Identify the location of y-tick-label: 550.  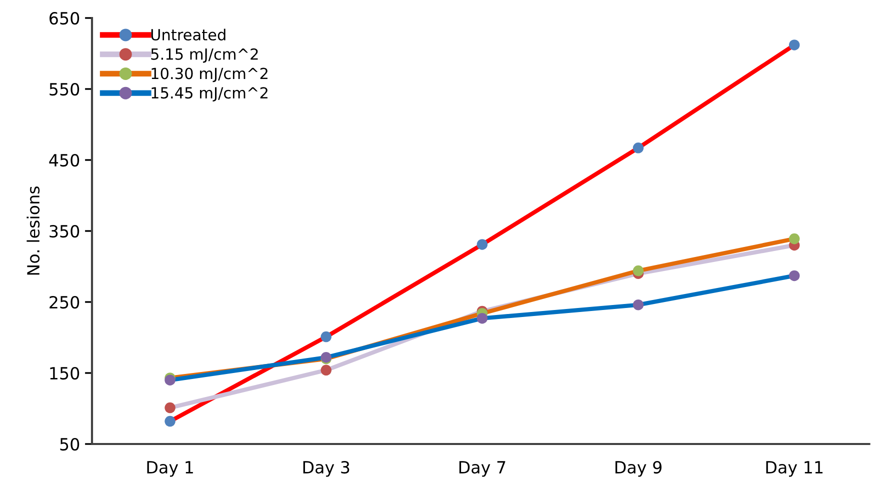
(65, 89).